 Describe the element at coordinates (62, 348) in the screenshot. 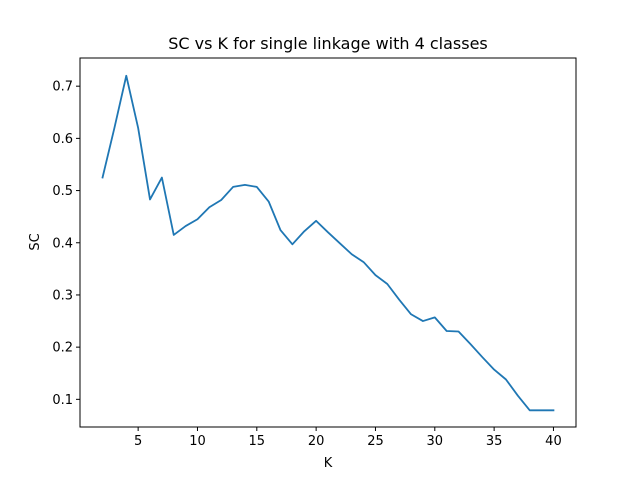

I see `y-tick-label: 0.2` at that location.